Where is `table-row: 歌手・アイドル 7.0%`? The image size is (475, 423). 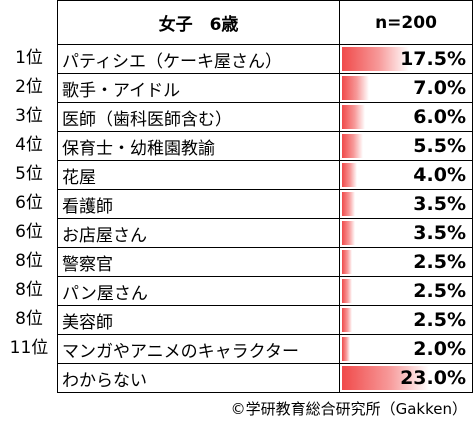 table-row: 歌手・アイドル 7.0% is located at coordinates (265, 88).